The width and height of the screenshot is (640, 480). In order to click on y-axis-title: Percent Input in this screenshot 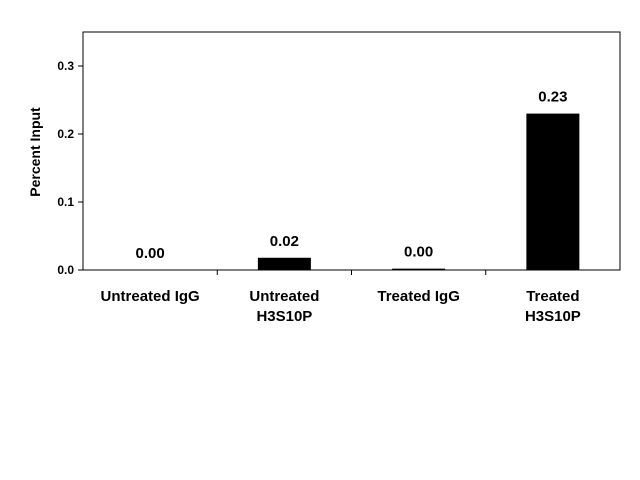, I will do `click(35, 152)`.